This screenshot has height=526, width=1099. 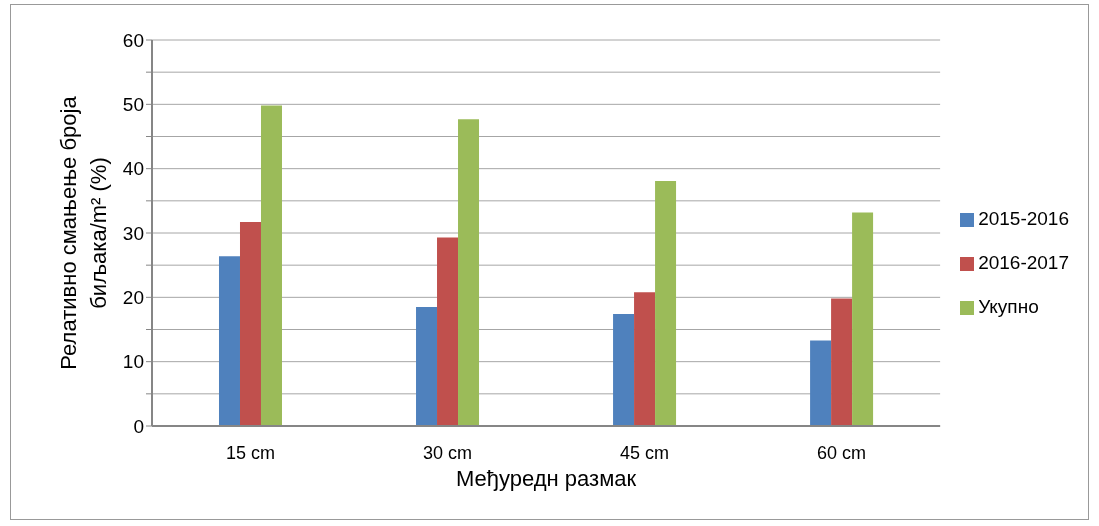 I want to click on y-tick-label: 50, so click(x=133, y=105).